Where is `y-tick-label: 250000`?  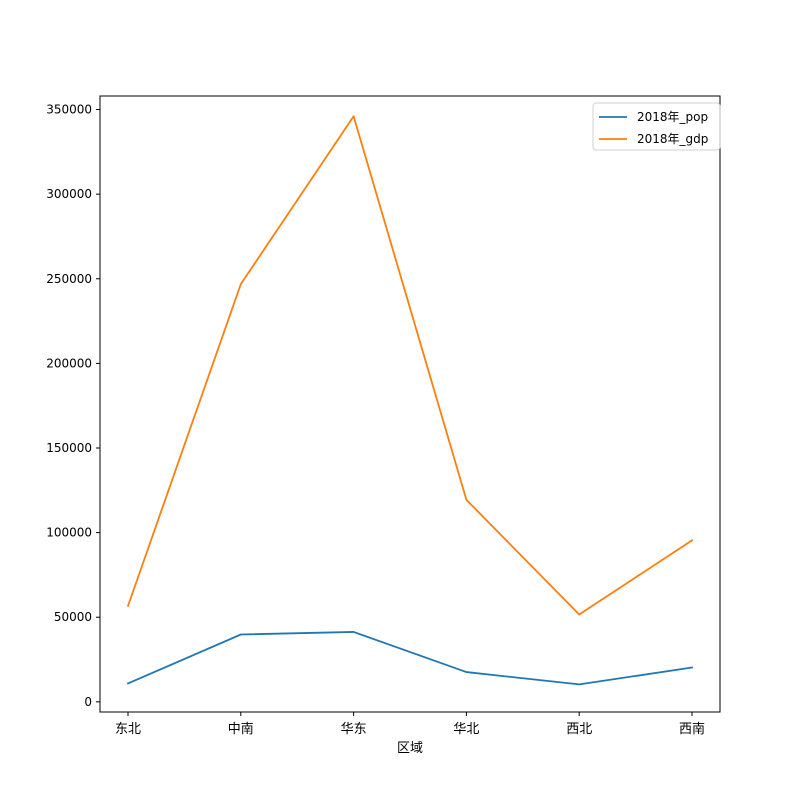 y-tick-label: 250000 is located at coordinates (69, 279).